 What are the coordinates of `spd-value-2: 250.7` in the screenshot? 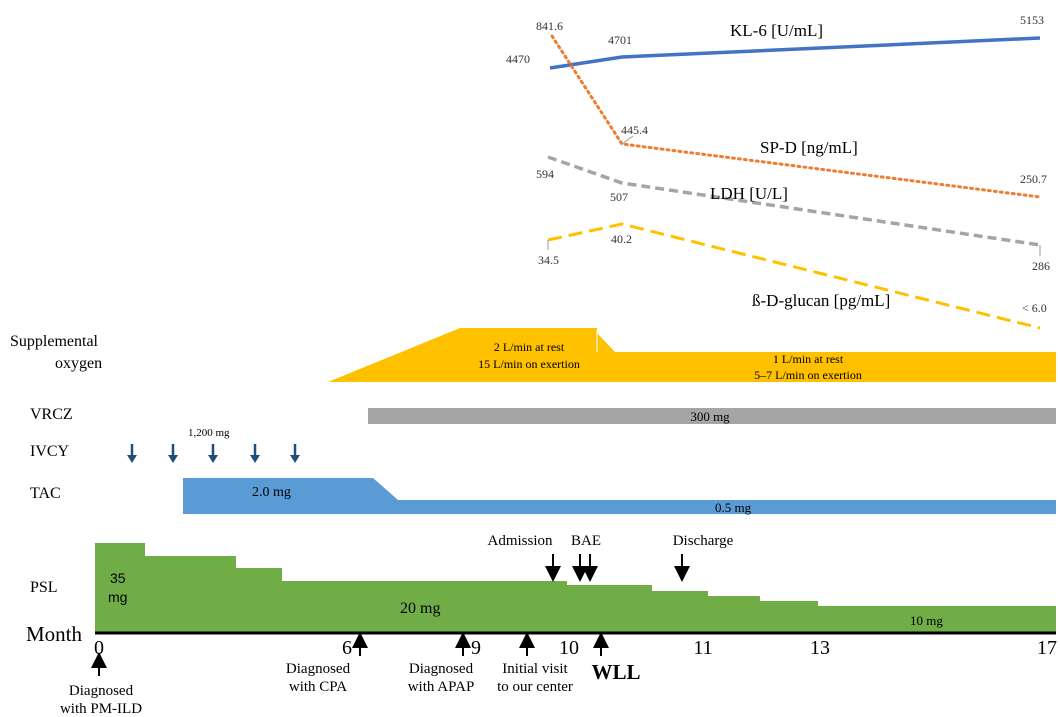 It's located at (1033, 179).